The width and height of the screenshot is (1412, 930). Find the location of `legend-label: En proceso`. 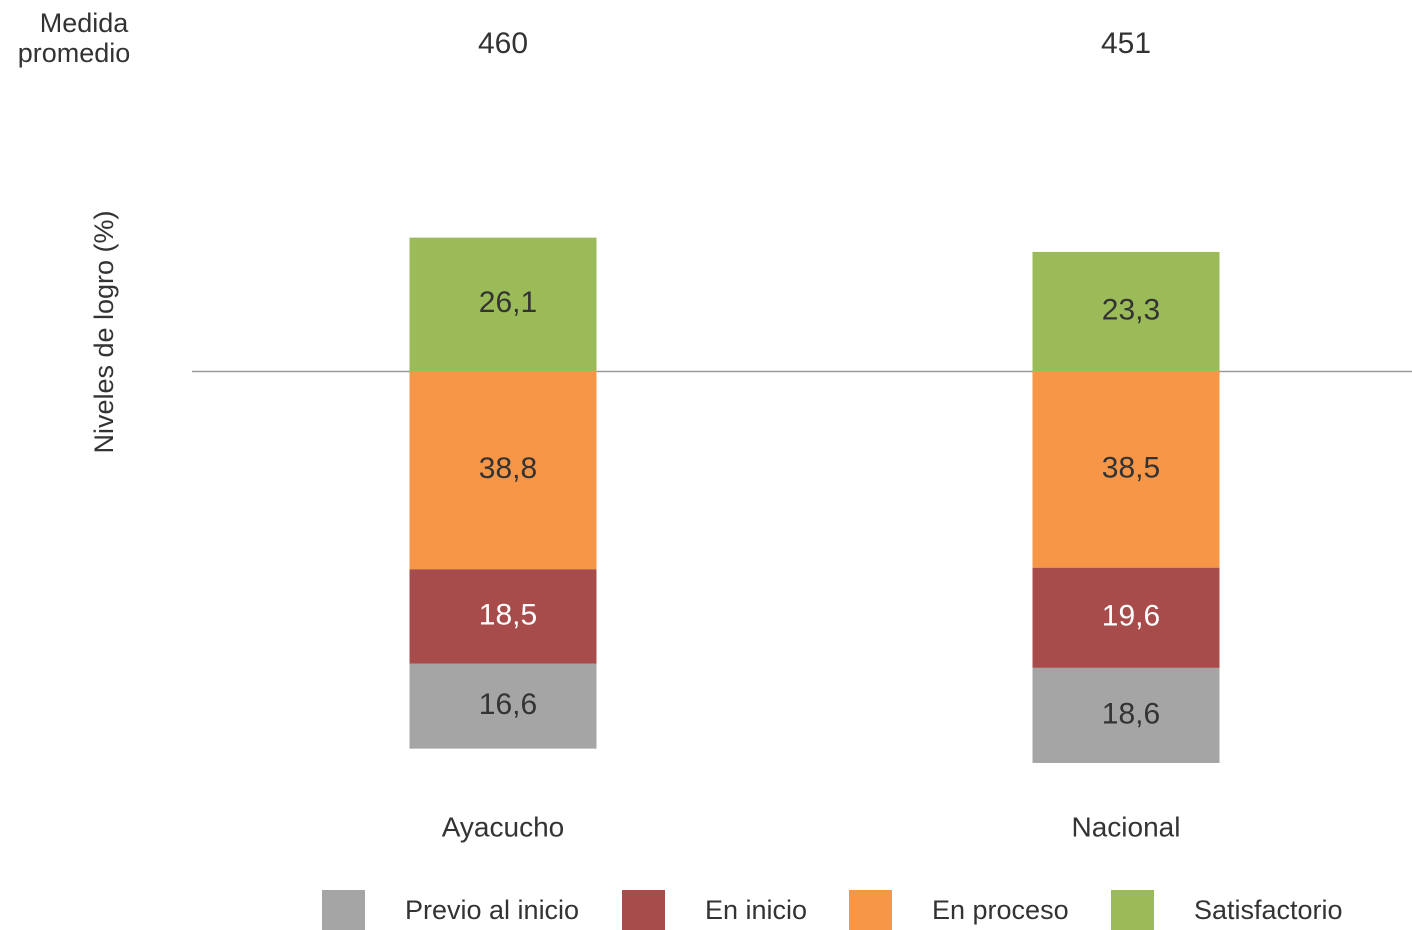

legend-label: En proceso is located at coordinates (1000, 910).